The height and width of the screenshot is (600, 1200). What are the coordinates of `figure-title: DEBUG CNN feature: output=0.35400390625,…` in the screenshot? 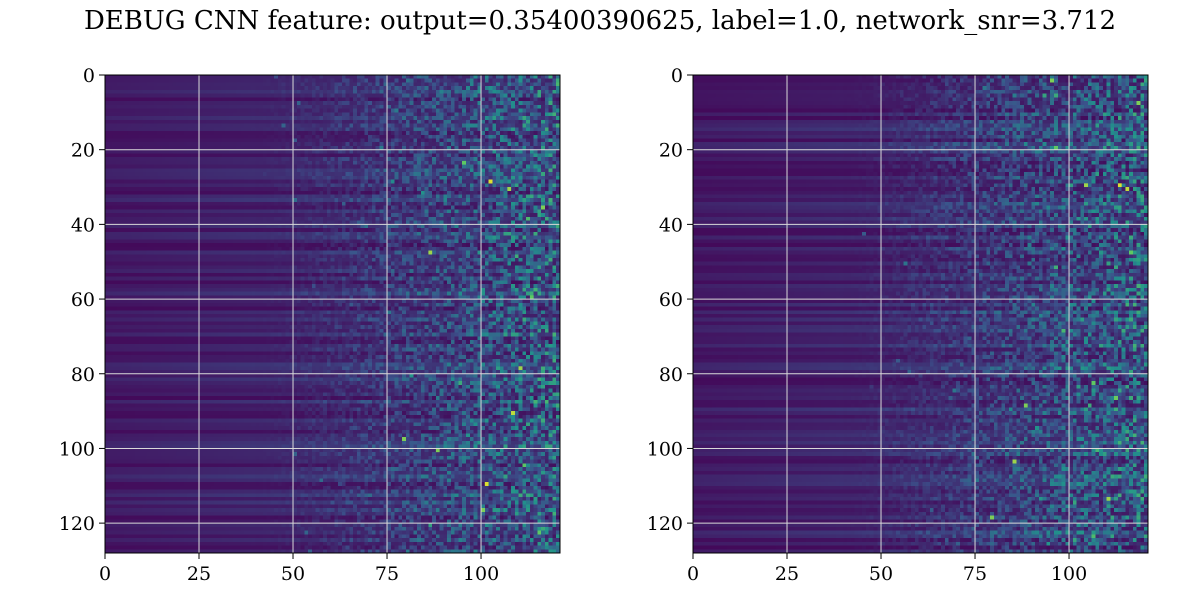 It's located at (600, 21).